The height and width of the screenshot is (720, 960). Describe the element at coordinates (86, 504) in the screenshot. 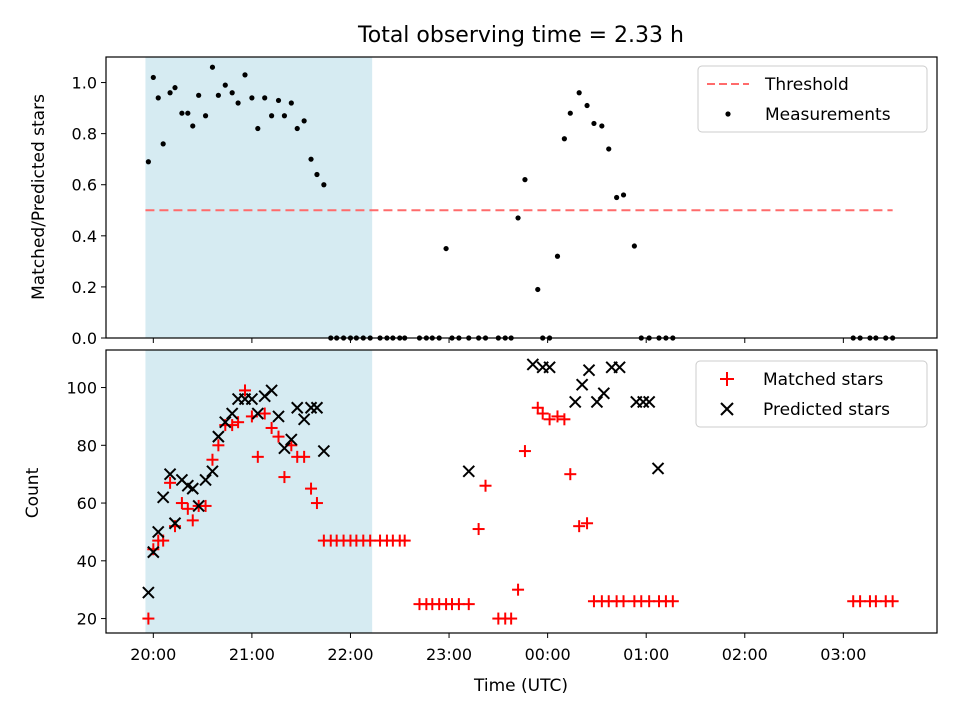

I see `count-y-ticks: 20 40 60 80 100` at that location.